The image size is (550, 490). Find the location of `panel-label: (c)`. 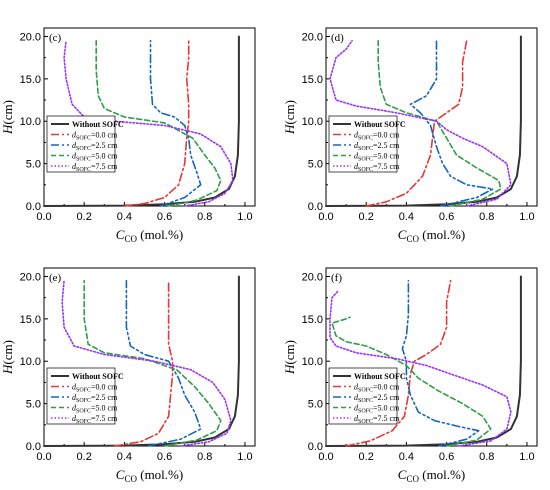

panel-label: (c) is located at coordinates (55, 38).